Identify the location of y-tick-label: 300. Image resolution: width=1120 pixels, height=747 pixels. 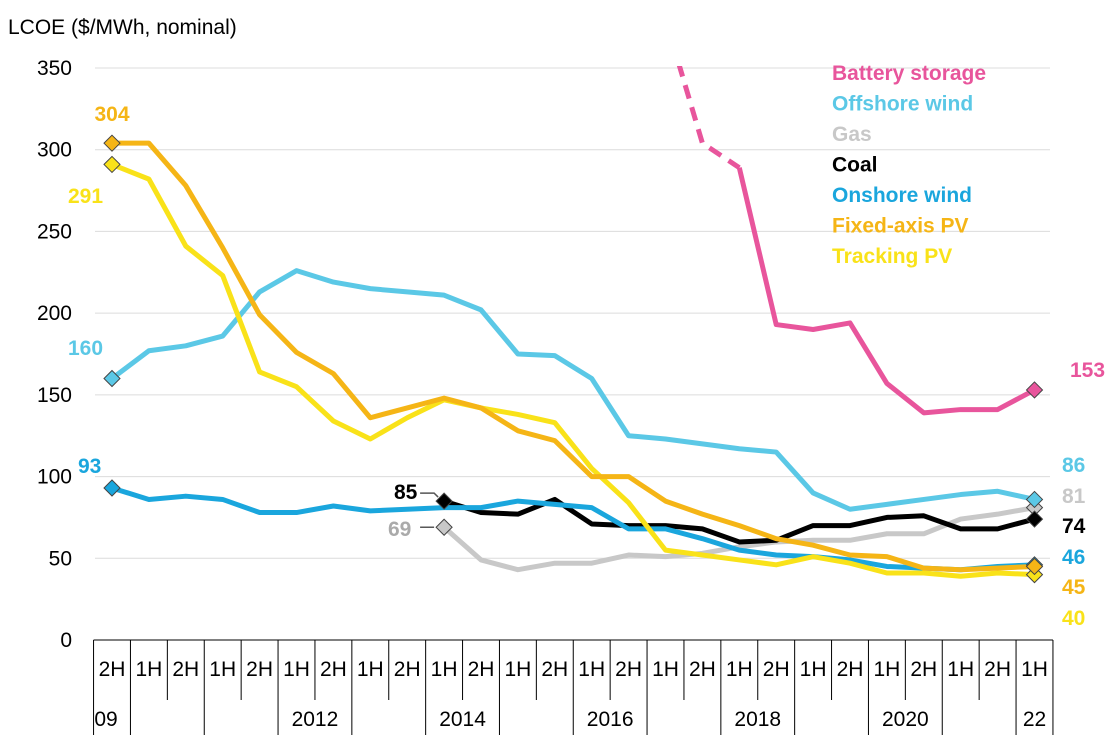
(54, 150).